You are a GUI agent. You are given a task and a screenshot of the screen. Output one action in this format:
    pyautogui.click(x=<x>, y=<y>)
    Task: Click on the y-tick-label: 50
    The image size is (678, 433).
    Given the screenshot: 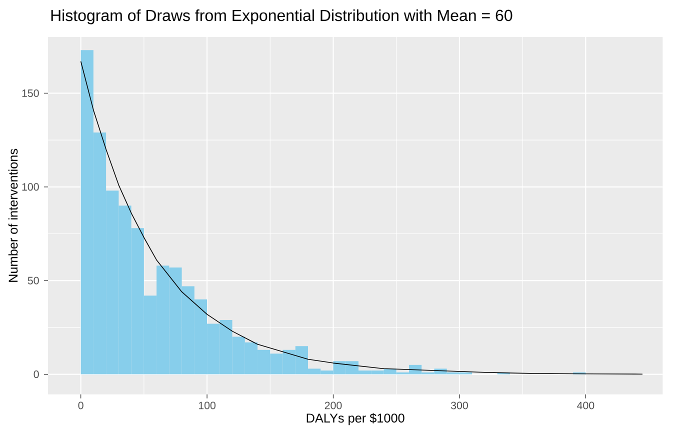 What is the action you would take?
    pyautogui.click(x=33, y=280)
    